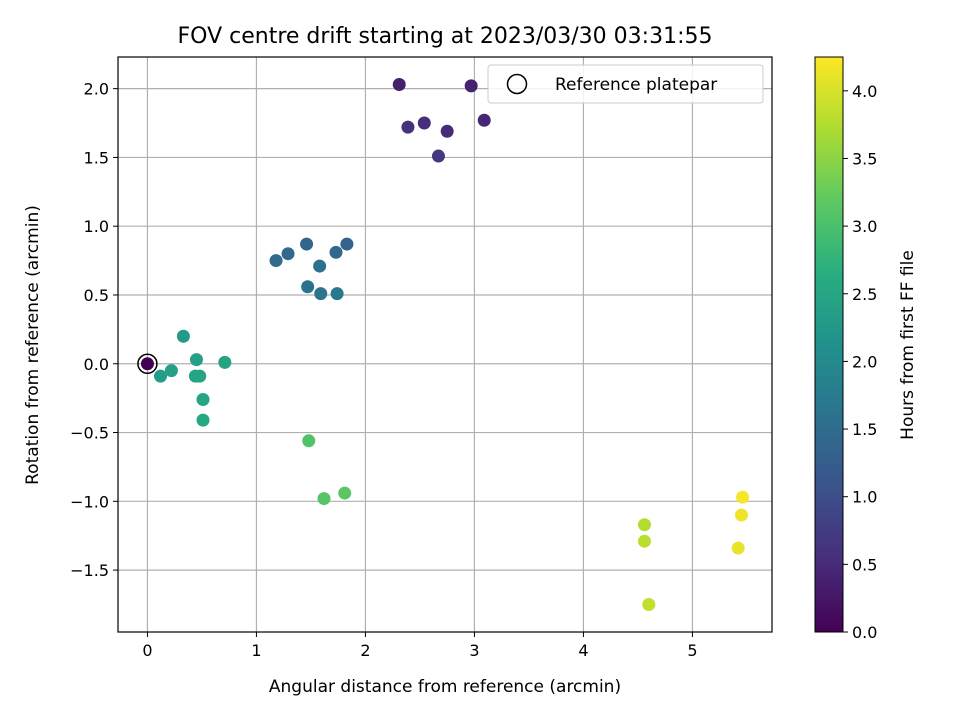  I want to click on legend: Reference platepar, so click(625, 84).